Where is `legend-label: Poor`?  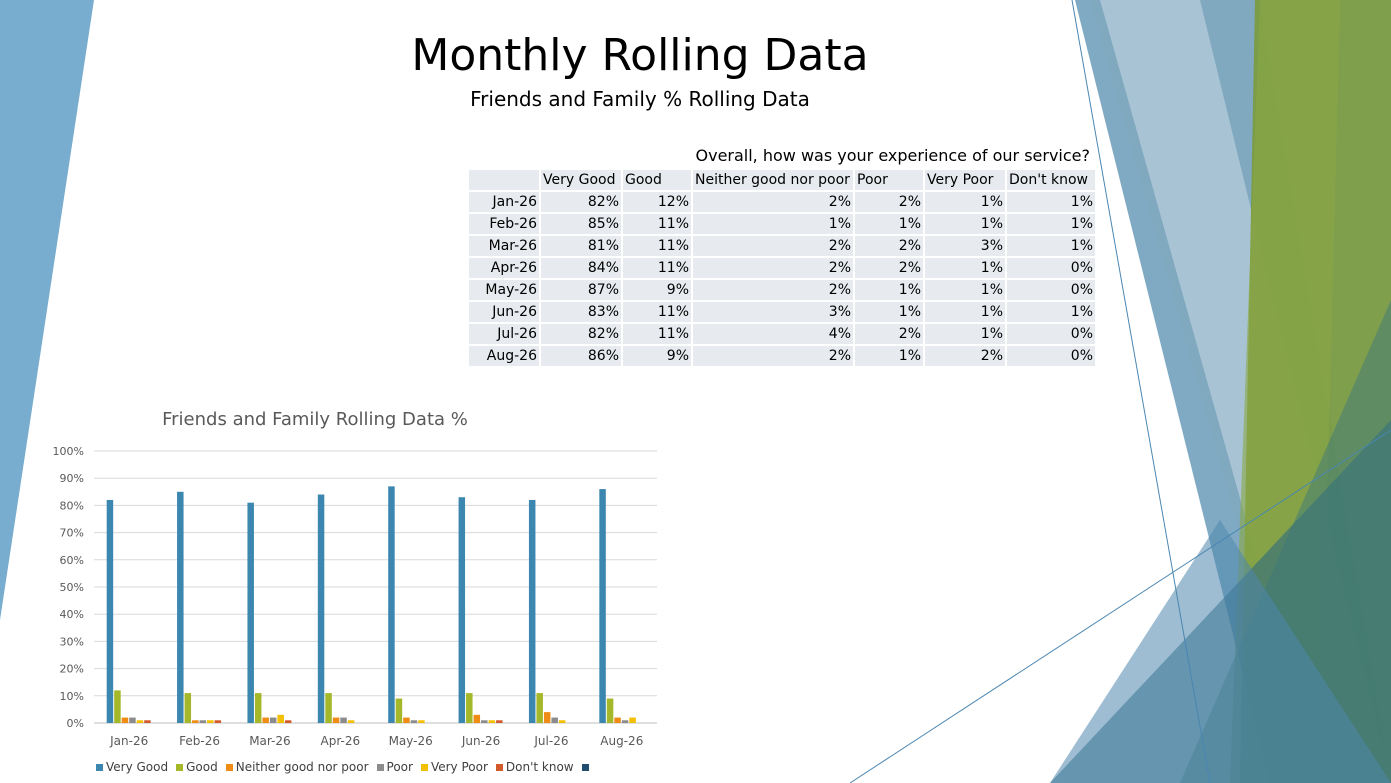 legend-label: Poor is located at coordinates (399, 767).